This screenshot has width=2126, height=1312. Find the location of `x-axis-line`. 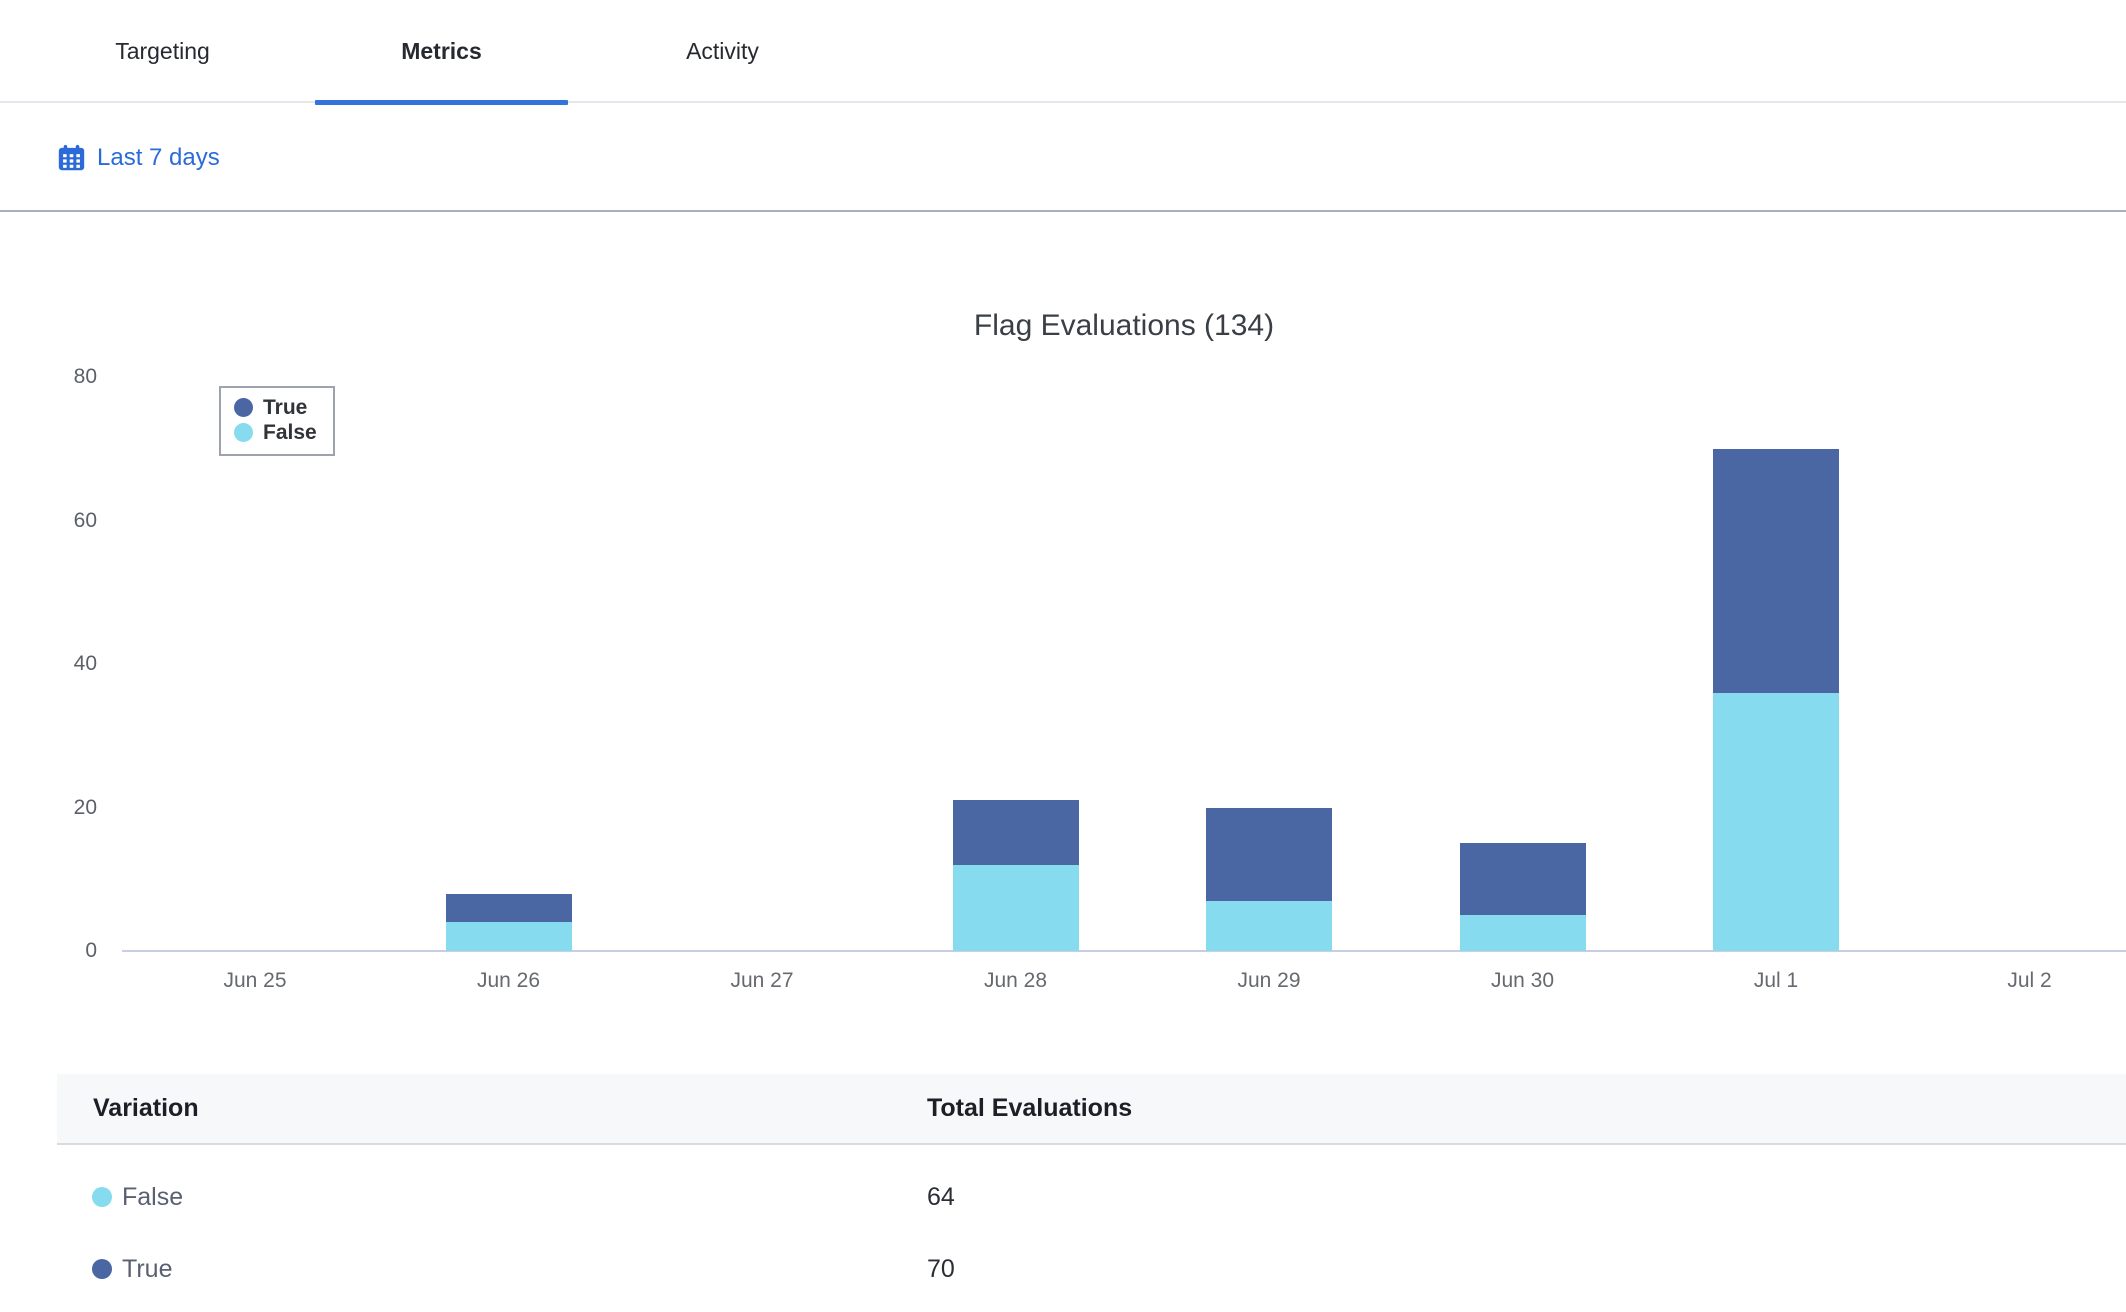

x-axis-line is located at coordinates (1124, 951).